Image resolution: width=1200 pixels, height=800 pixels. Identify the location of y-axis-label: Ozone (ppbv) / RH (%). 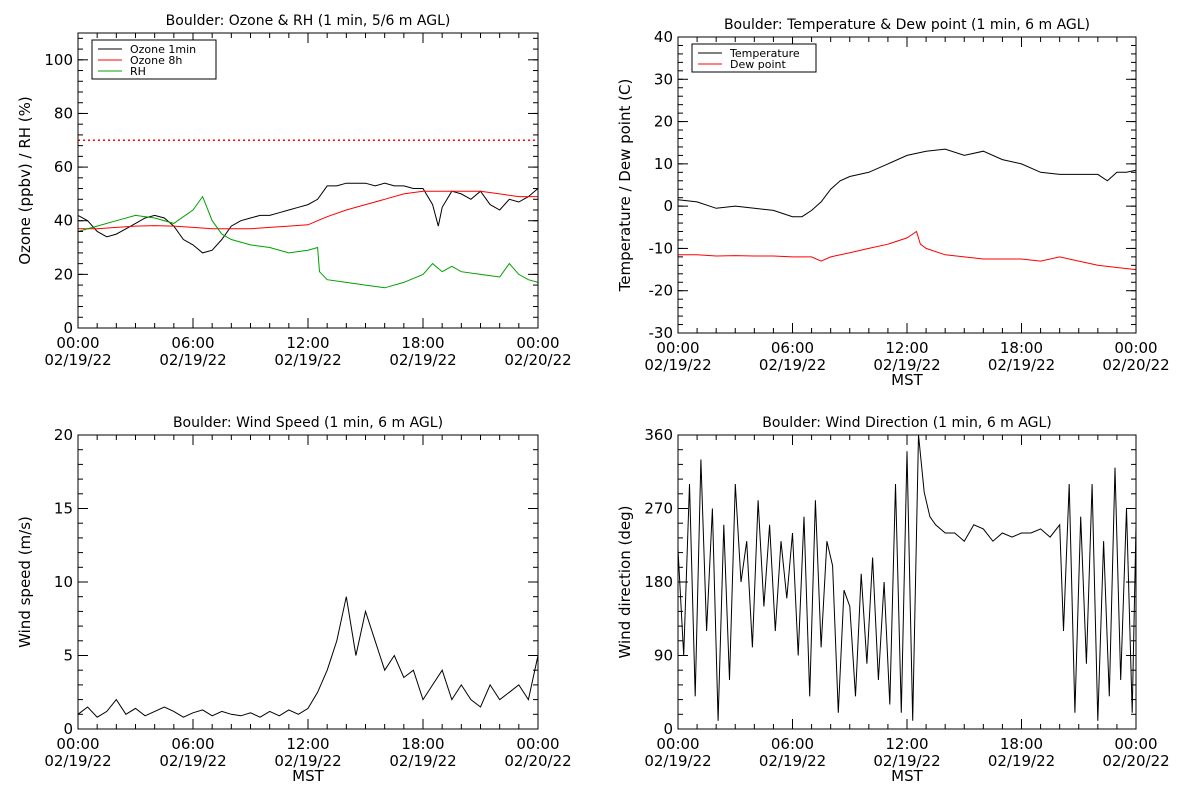
(25, 180).